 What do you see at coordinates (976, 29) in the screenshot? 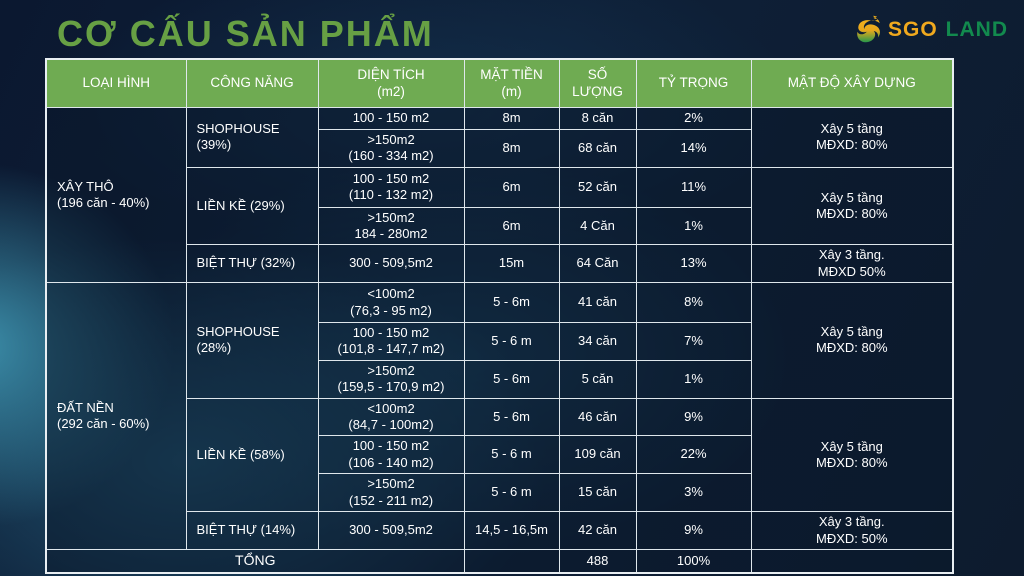
I see `logo-suffix-text: LAND` at bounding box center [976, 29].